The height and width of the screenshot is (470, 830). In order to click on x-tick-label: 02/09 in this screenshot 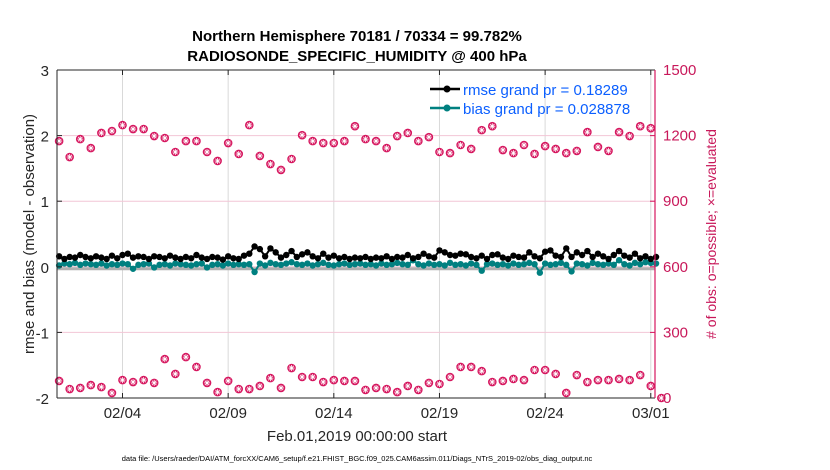, I will do `click(228, 413)`.